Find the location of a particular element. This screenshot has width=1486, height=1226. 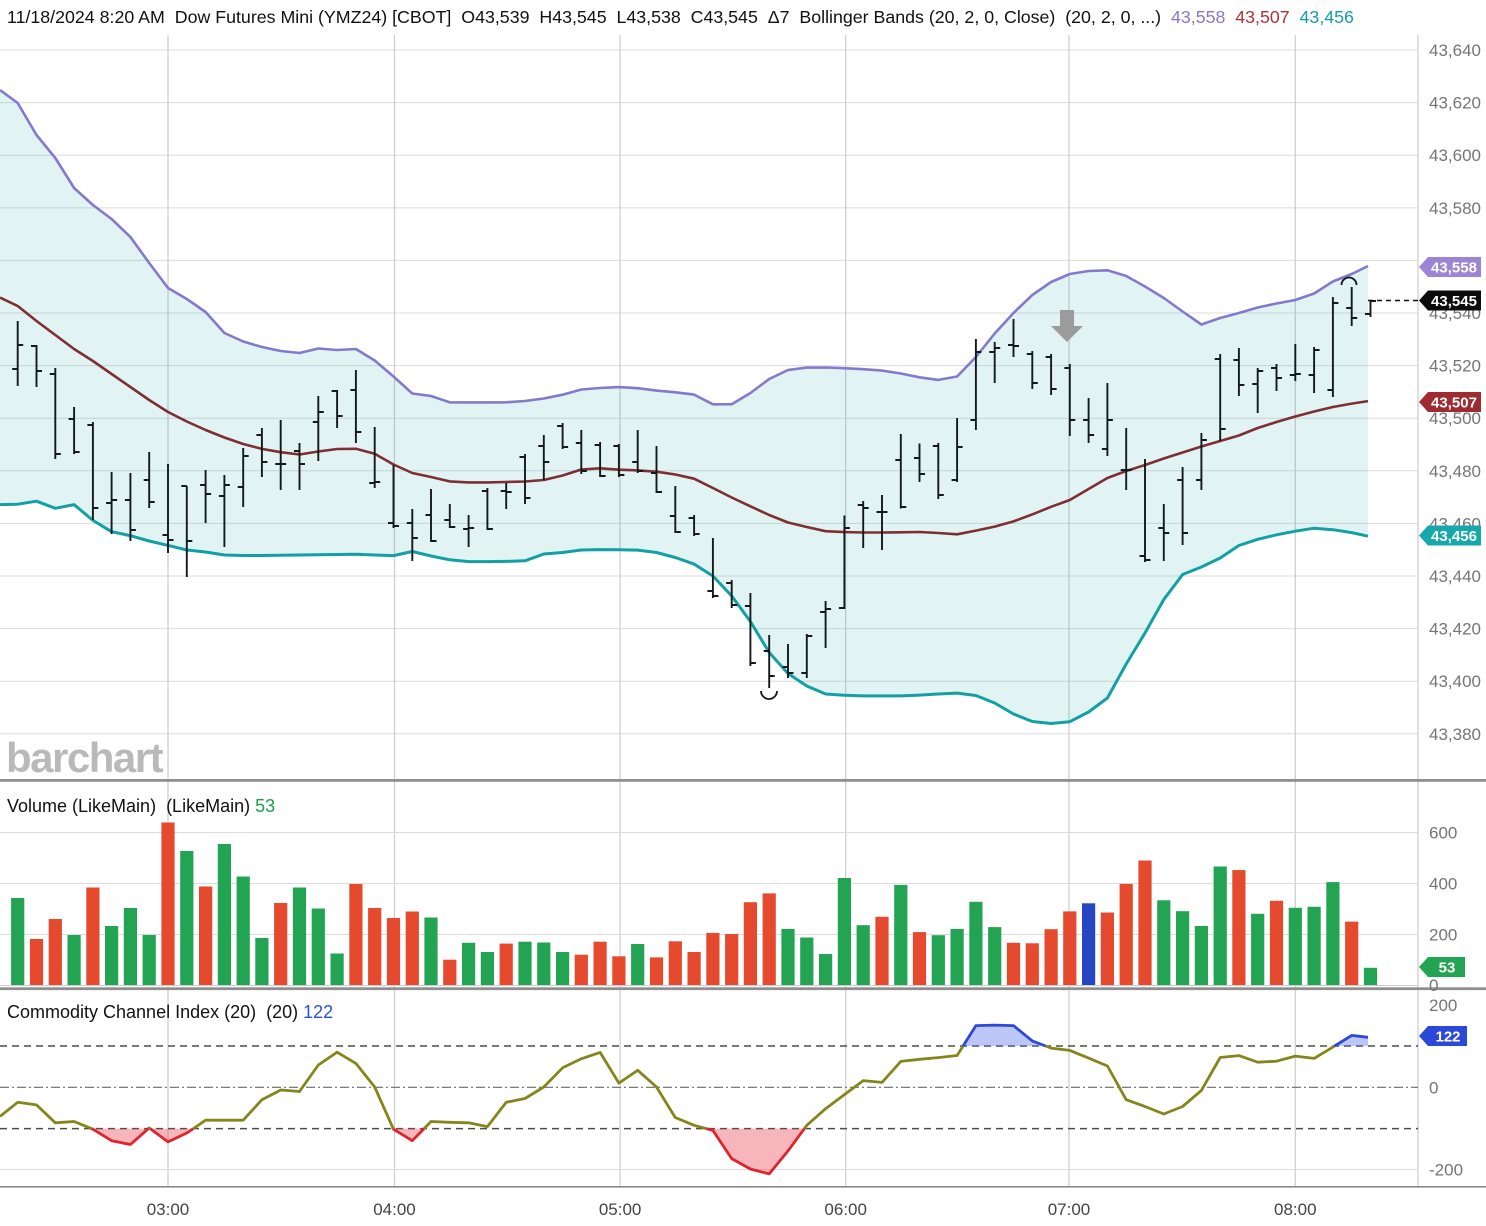

svg-text: 53 is located at coordinates (1447, 968).